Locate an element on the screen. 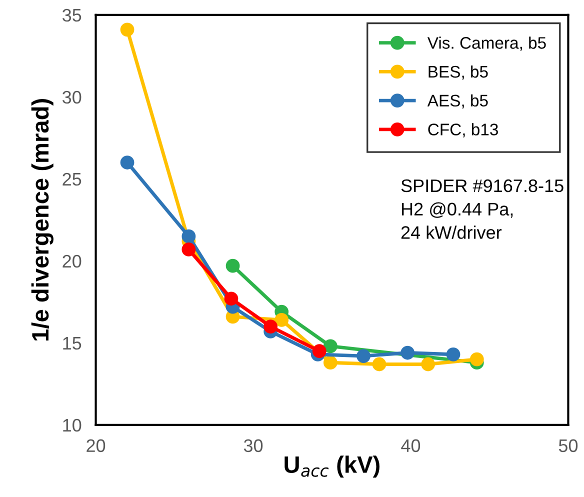 The width and height of the screenshot is (584, 497). legend-label: AES, b5 is located at coordinates (457, 101).